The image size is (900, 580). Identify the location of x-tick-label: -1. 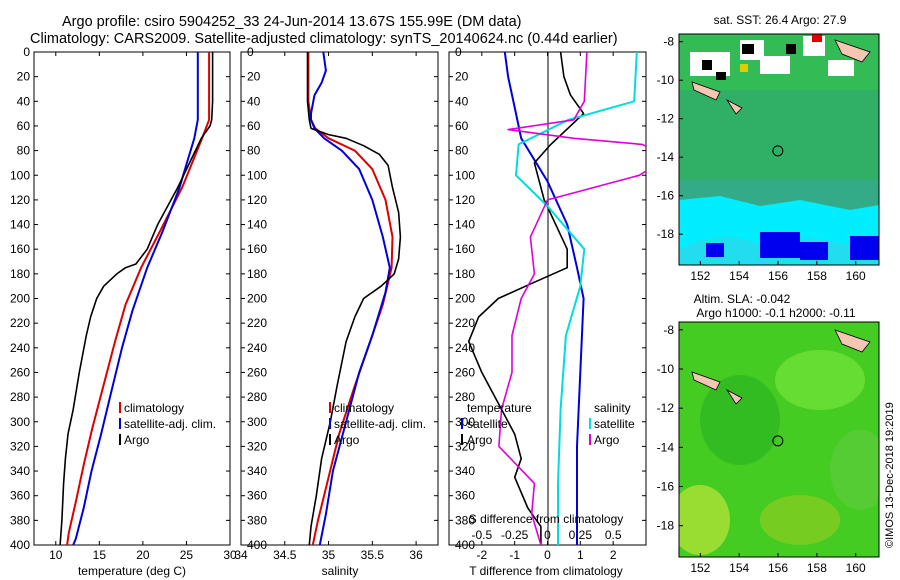
(514, 555).